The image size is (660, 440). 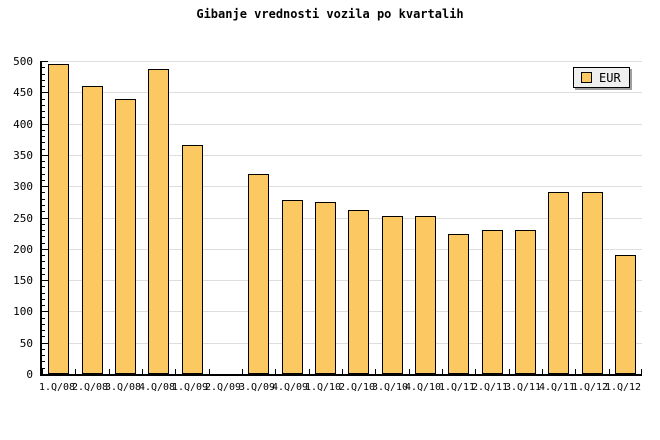 I want to click on x-axis-label: 4.Q/09, so click(x=290, y=387).